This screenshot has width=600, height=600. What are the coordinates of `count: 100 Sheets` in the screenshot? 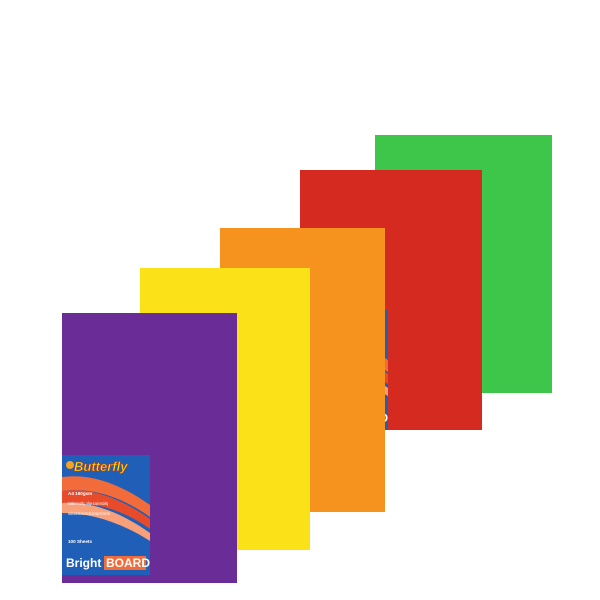 It's located at (80, 541).